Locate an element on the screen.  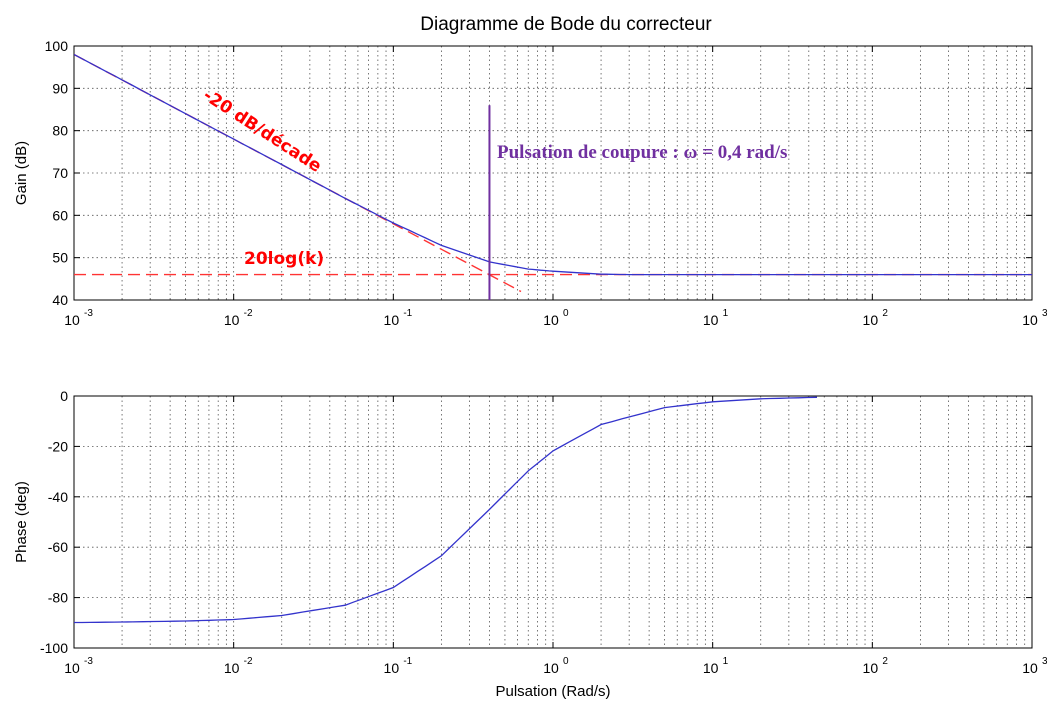
y-tick-label: -20 is located at coordinates (58, 446).